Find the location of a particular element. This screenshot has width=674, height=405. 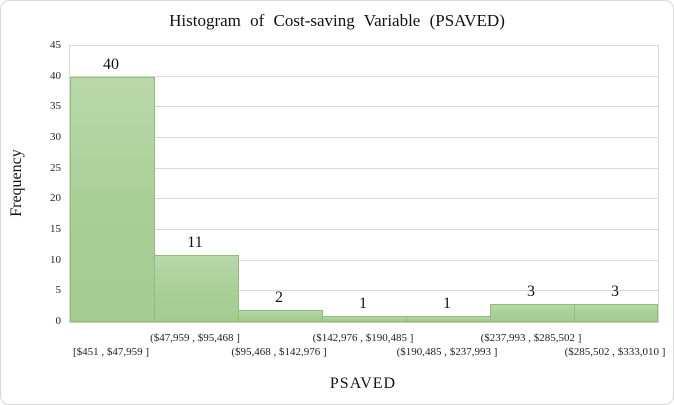

bar-data-label: 40 is located at coordinates (111, 64).